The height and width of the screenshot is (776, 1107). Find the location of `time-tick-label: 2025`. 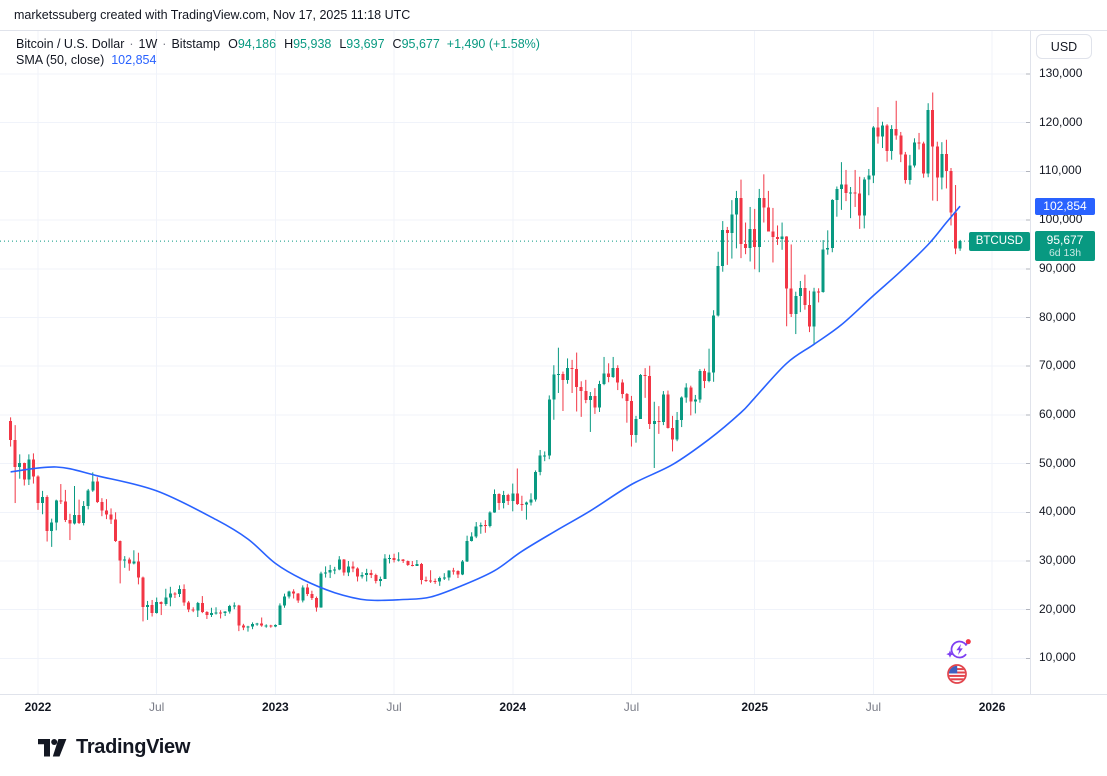

time-tick-label: 2025 is located at coordinates (755, 707).